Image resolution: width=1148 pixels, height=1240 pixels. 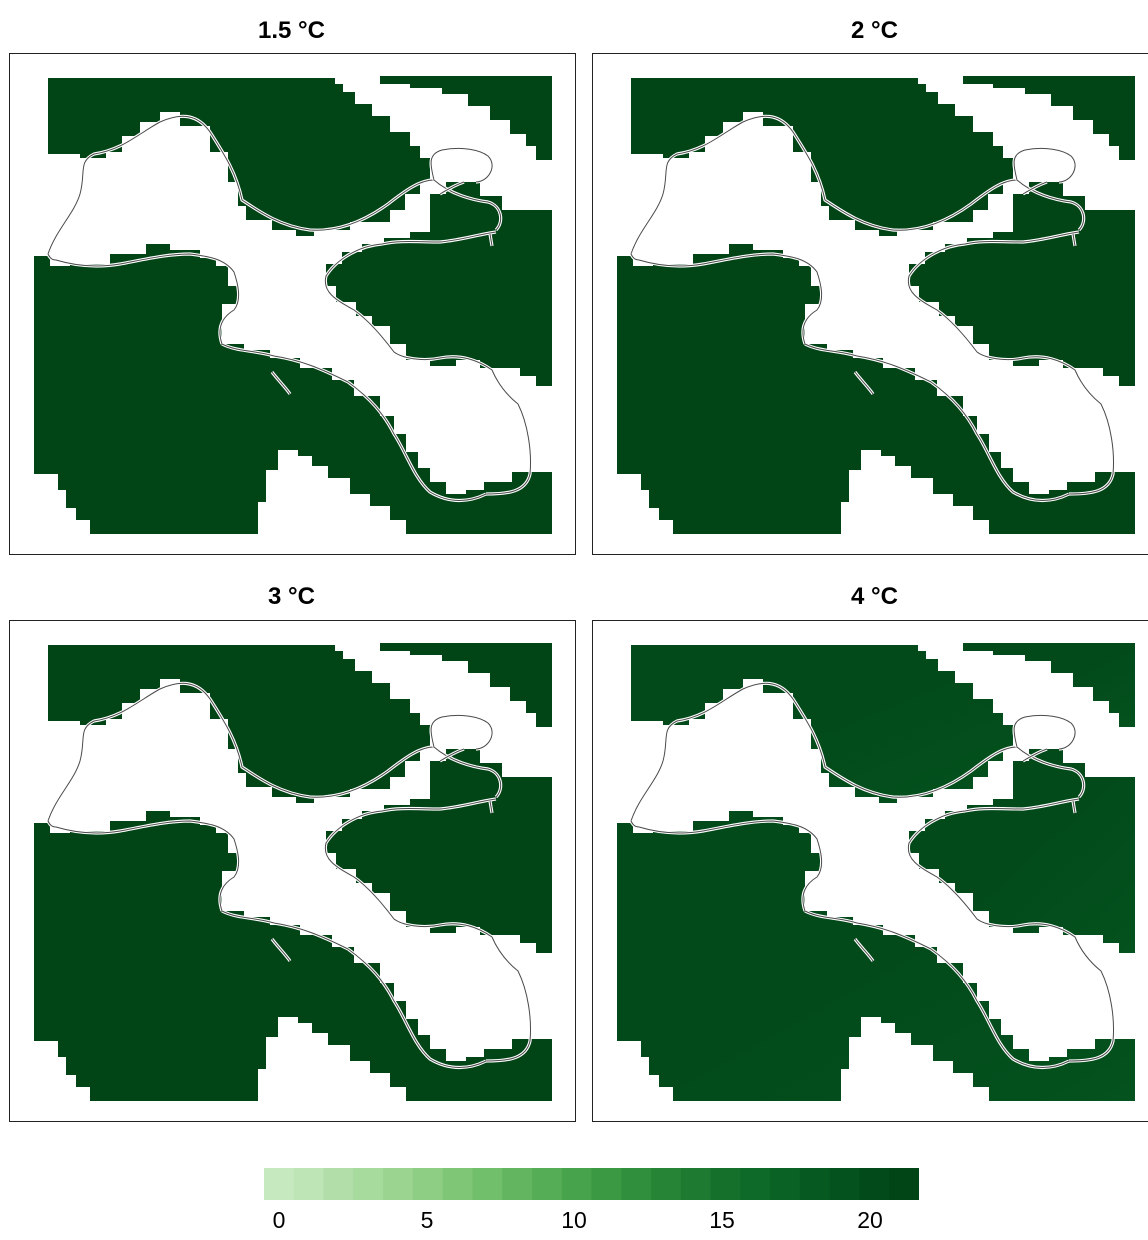 I want to click on colorbar-tick-20: 20, so click(x=870, y=1220).